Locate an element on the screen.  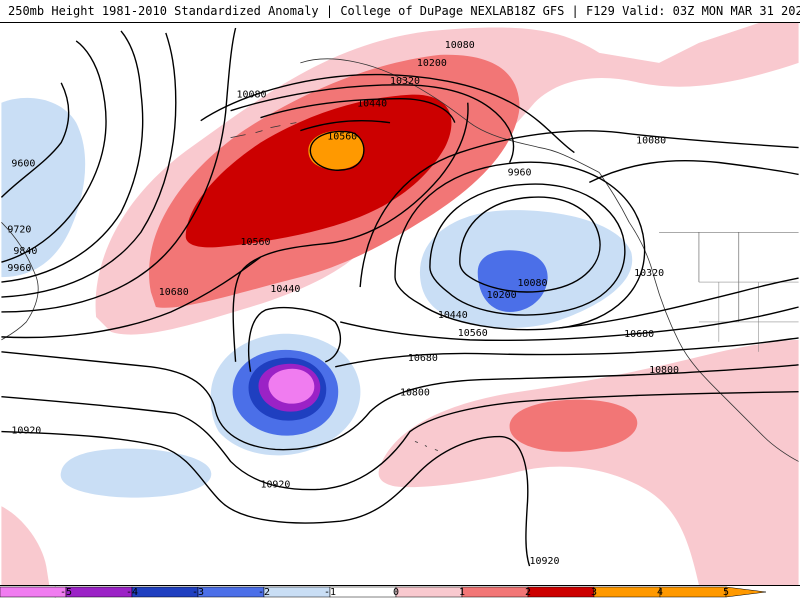
pos-anomaly-strong-north is located at coordinates (318, 171).